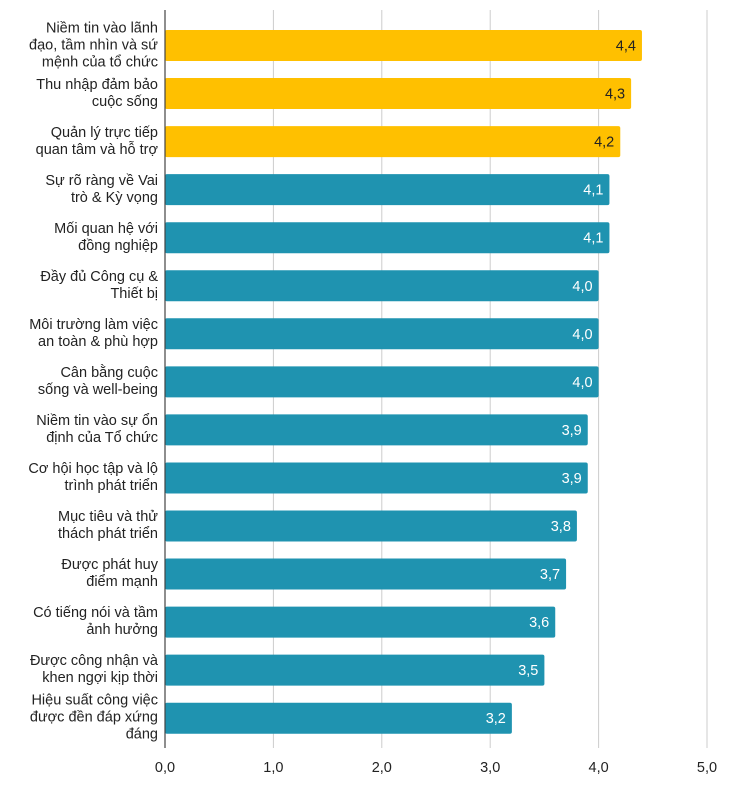 Image resolution: width=745 pixels, height=800 pixels. What do you see at coordinates (95, 622) in the screenshot?
I see `category-label: Có tiếng nói và tầm ảnh hưởng` at bounding box center [95, 622].